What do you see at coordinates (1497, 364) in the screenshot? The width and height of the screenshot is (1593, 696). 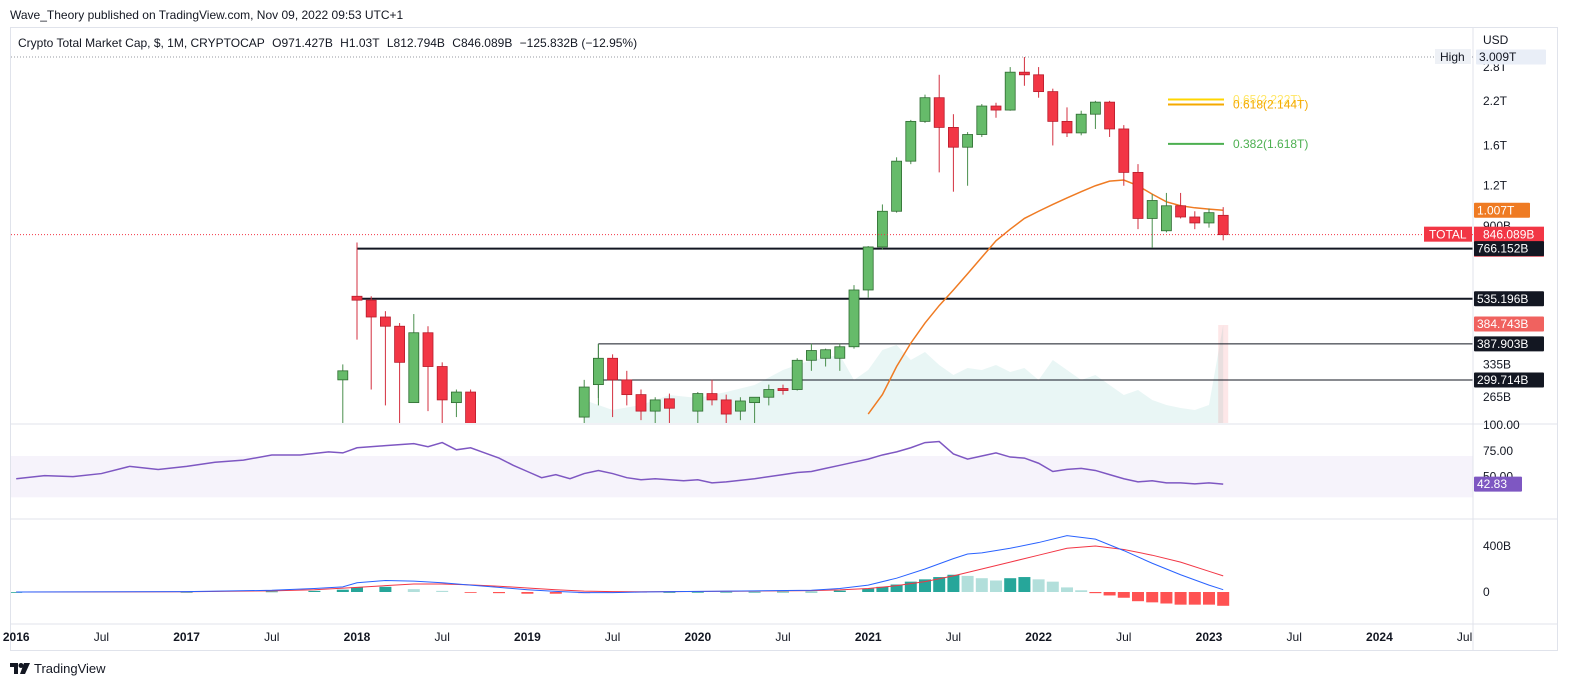 I see `price-axis-label: 335B` at bounding box center [1497, 364].